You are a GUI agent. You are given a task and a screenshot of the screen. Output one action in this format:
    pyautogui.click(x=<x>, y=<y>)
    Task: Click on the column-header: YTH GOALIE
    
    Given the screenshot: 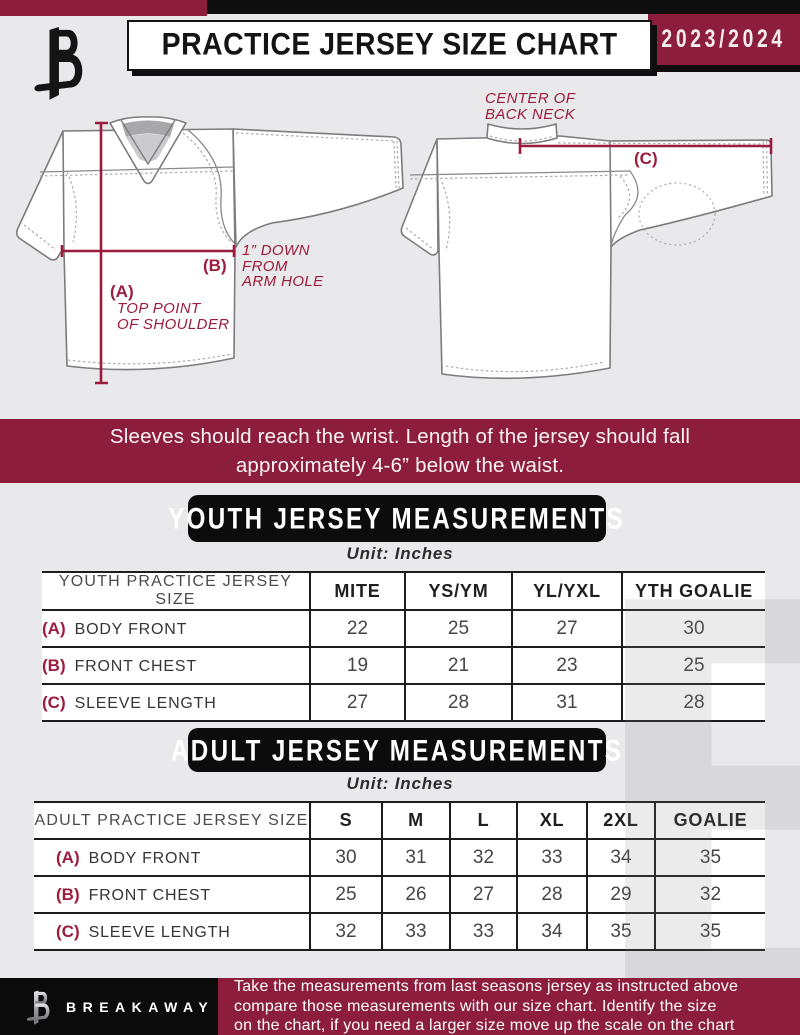 What is the action you would take?
    pyautogui.click(x=693, y=591)
    